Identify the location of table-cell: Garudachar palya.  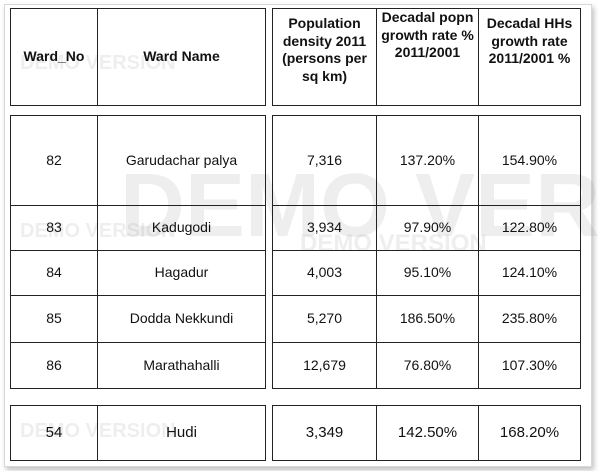
(181, 160).